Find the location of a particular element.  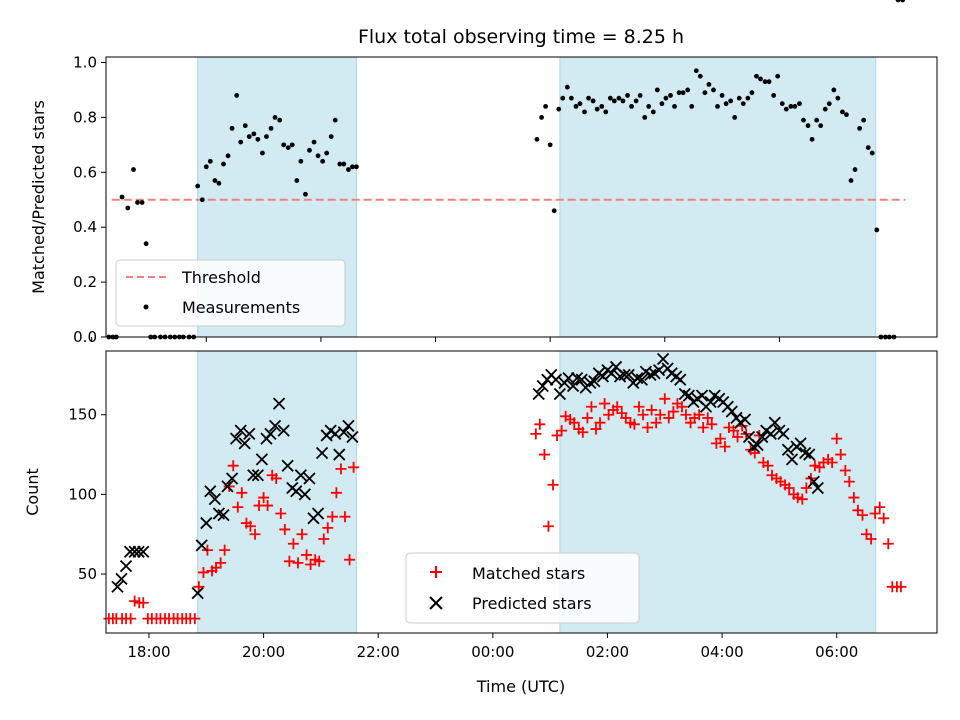

bottom-x-axis: 18:00 20:00 22:00 00:00 02:00 04:00 06:00 is located at coordinates (492, 647).